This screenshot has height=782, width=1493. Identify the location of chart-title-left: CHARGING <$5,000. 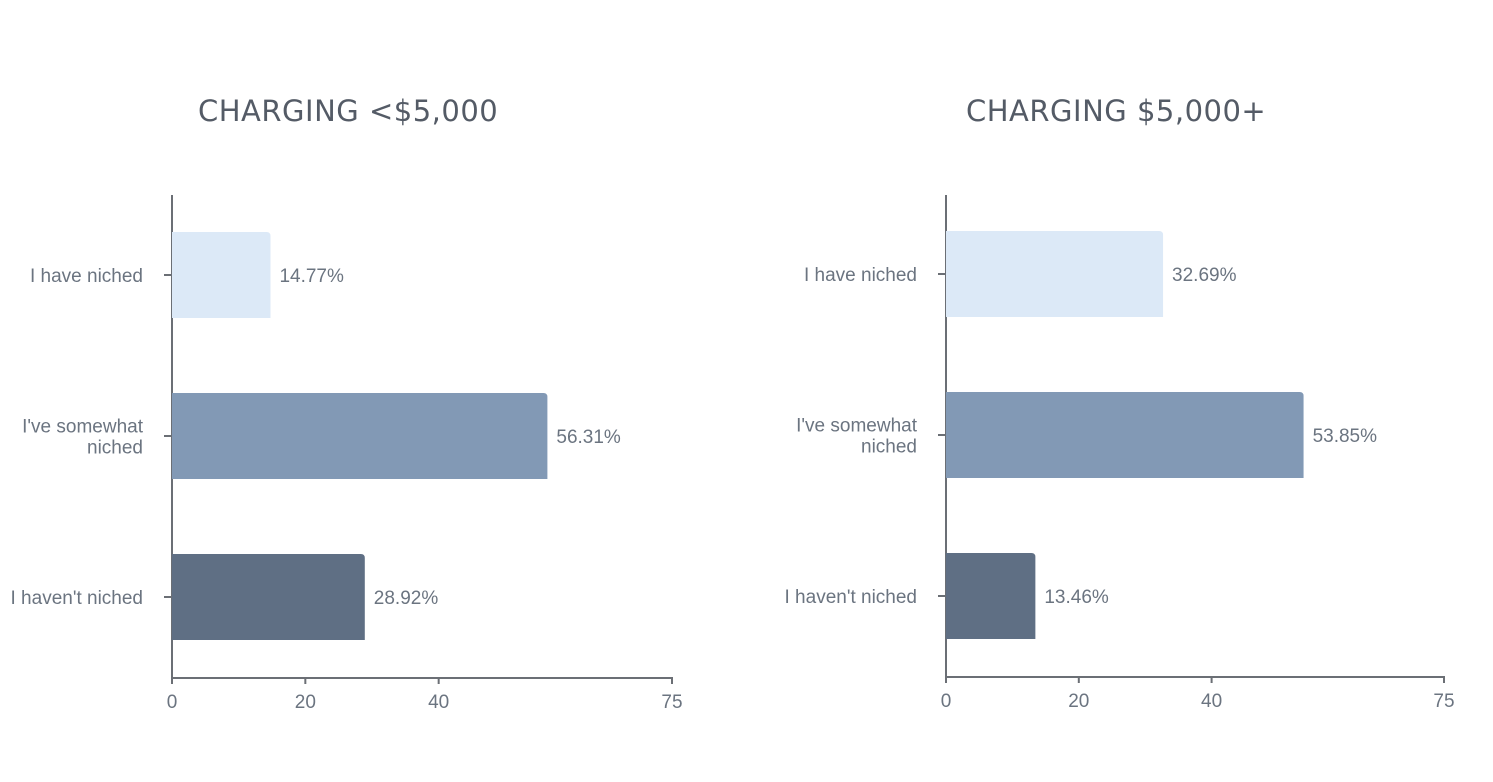
(348, 111).